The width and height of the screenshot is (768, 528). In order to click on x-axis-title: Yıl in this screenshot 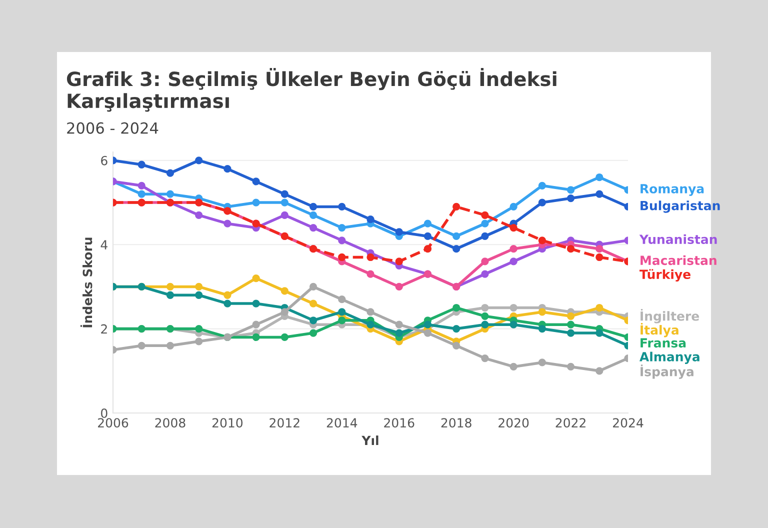, I will do `click(370, 441)`.